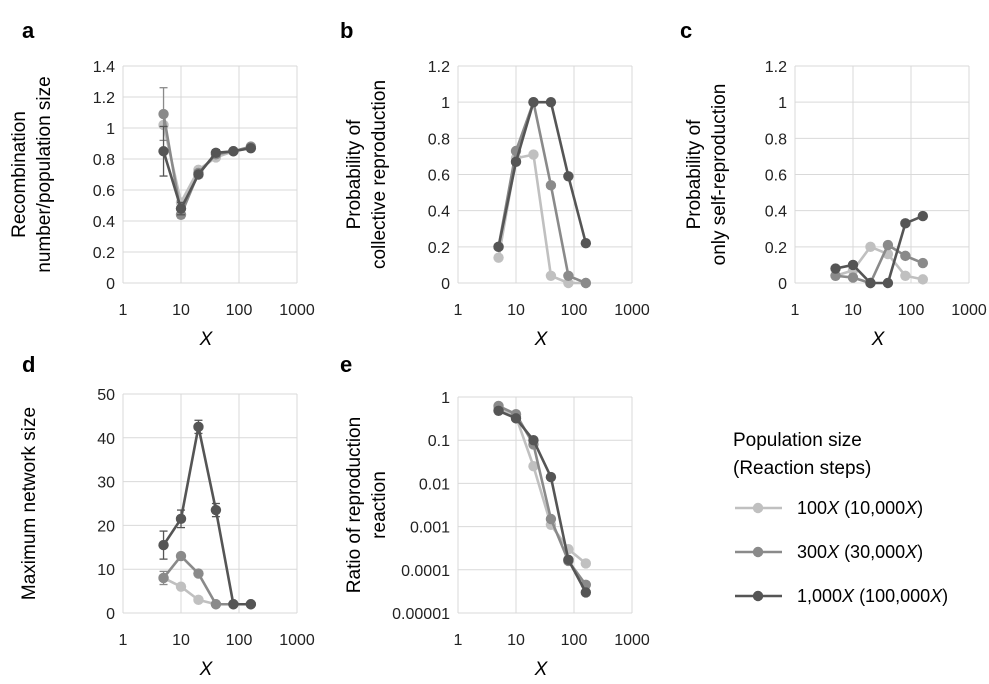 The image size is (989, 684). I want to click on legend-label-part: 100, so click(812, 508).